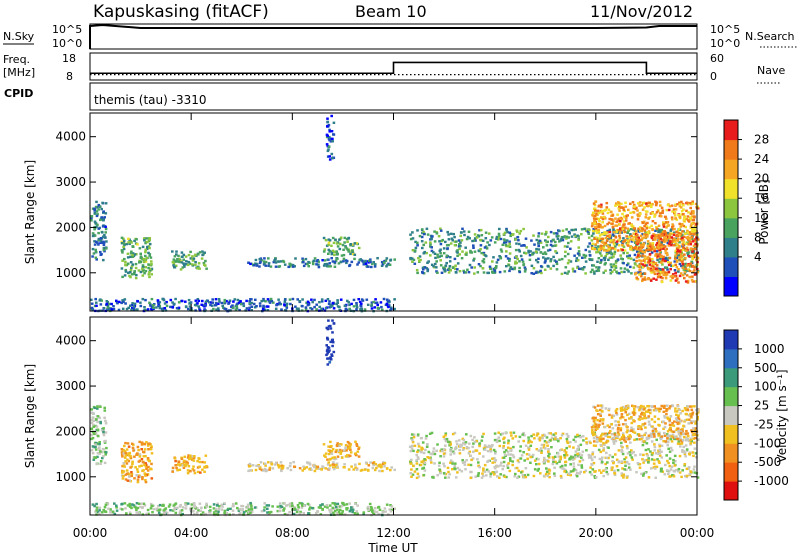  I want to click on colorbar-tick-label: 16, so click(761, 198).